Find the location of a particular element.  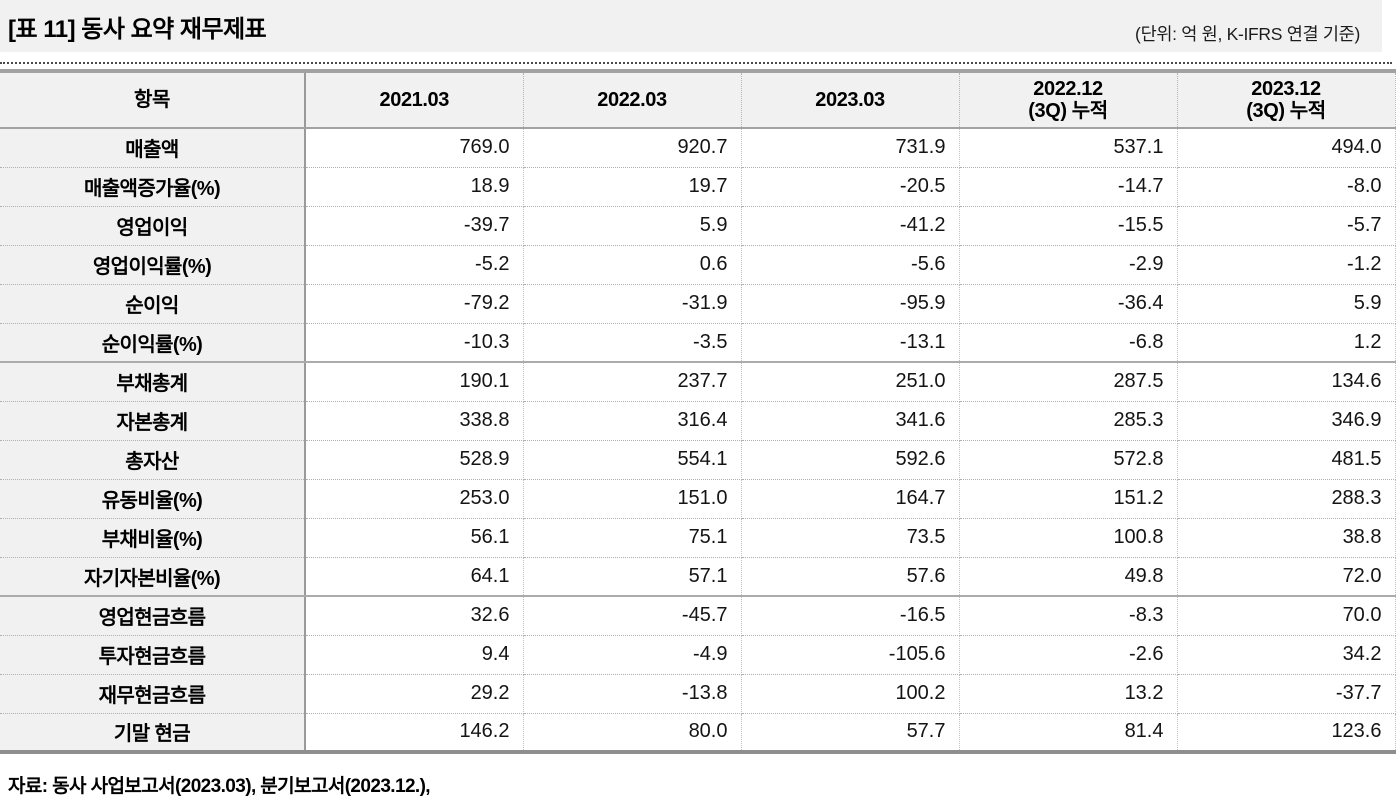

dotted-divider is located at coordinates (696, 63).